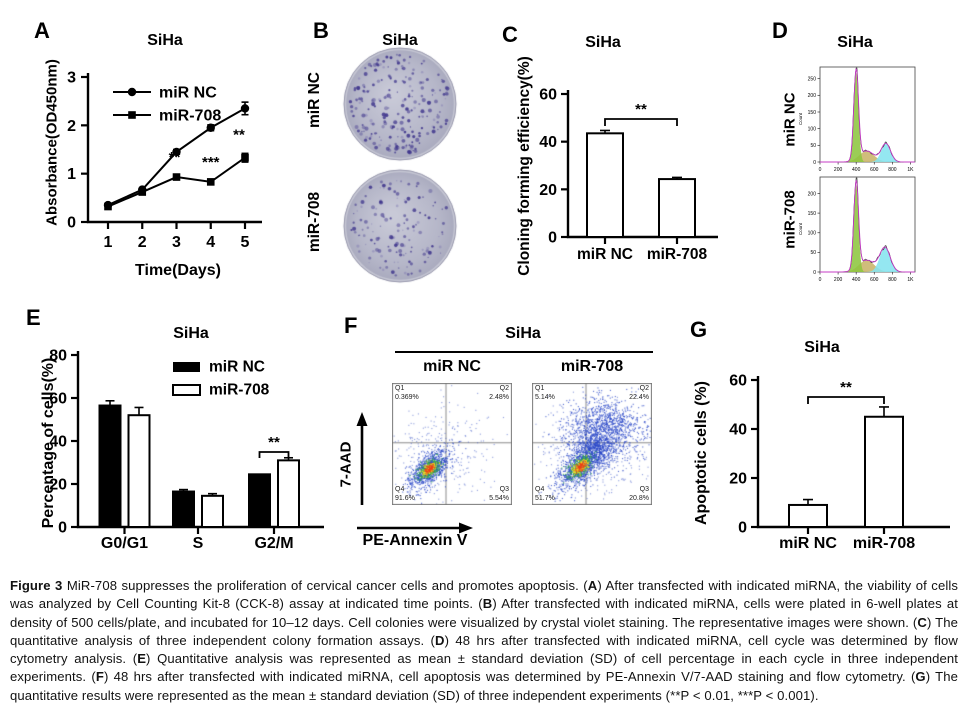  What do you see at coordinates (499, 494) in the screenshot?
I see `quadrant-label: Q3 5.54%` at bounding box center [499, 494].